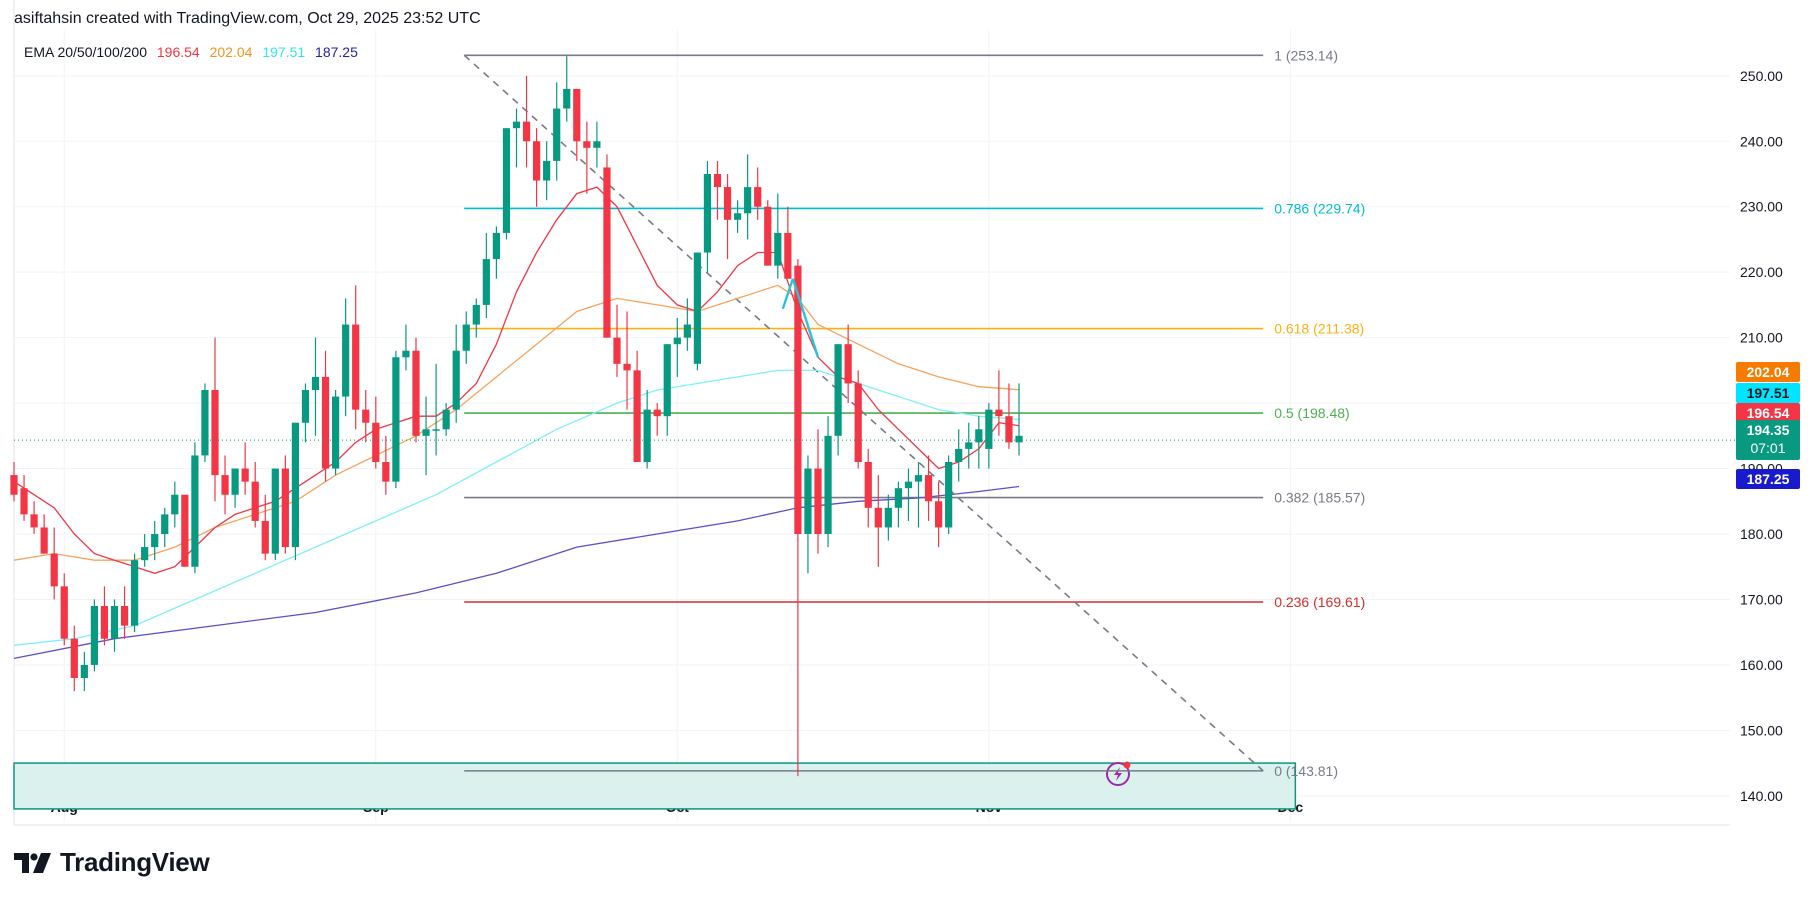 The image size is (1814, 900). Describe the element at coordinates (1319, 329) in the screenshot. I see `fib-level-label: 0.618 (211.38)` at that location.